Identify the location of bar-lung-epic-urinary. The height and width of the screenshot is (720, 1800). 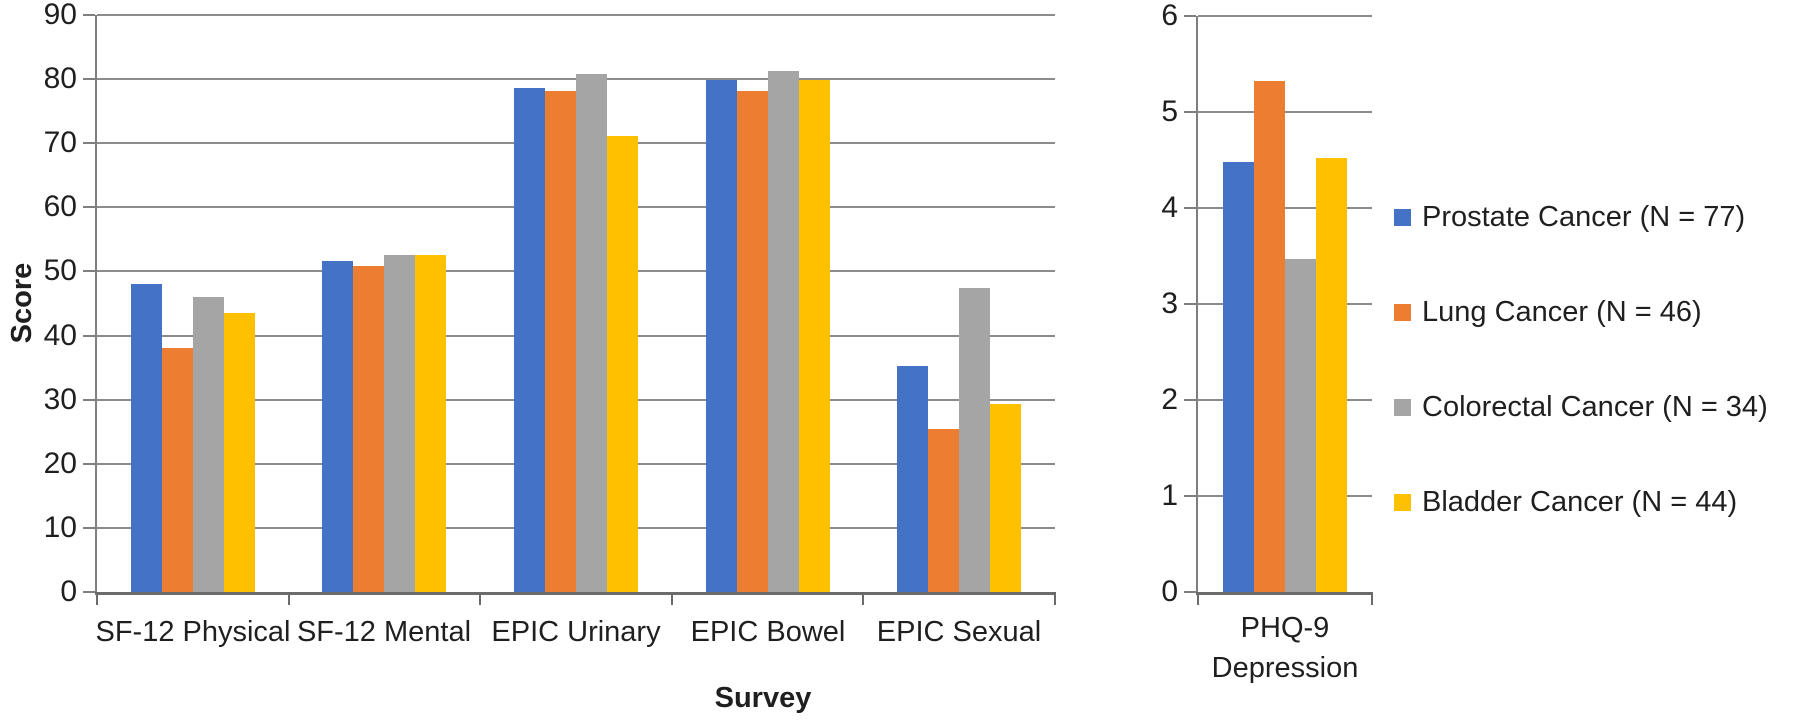
(560, 341).